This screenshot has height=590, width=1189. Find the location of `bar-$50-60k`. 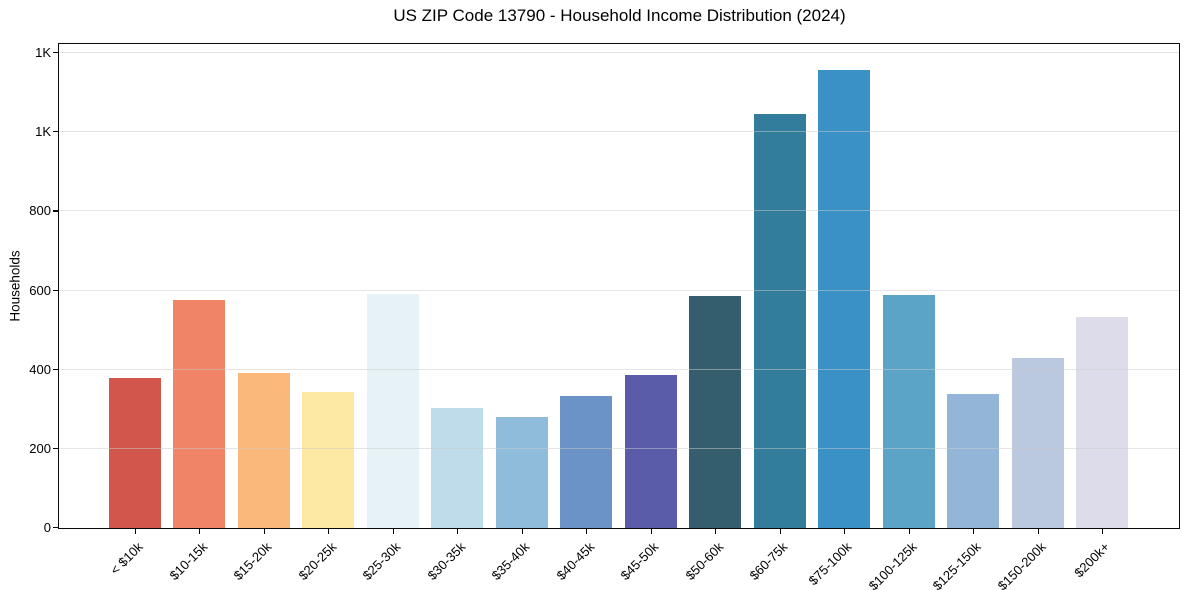

bar-$50-60k is located at coordinates (715, 411).